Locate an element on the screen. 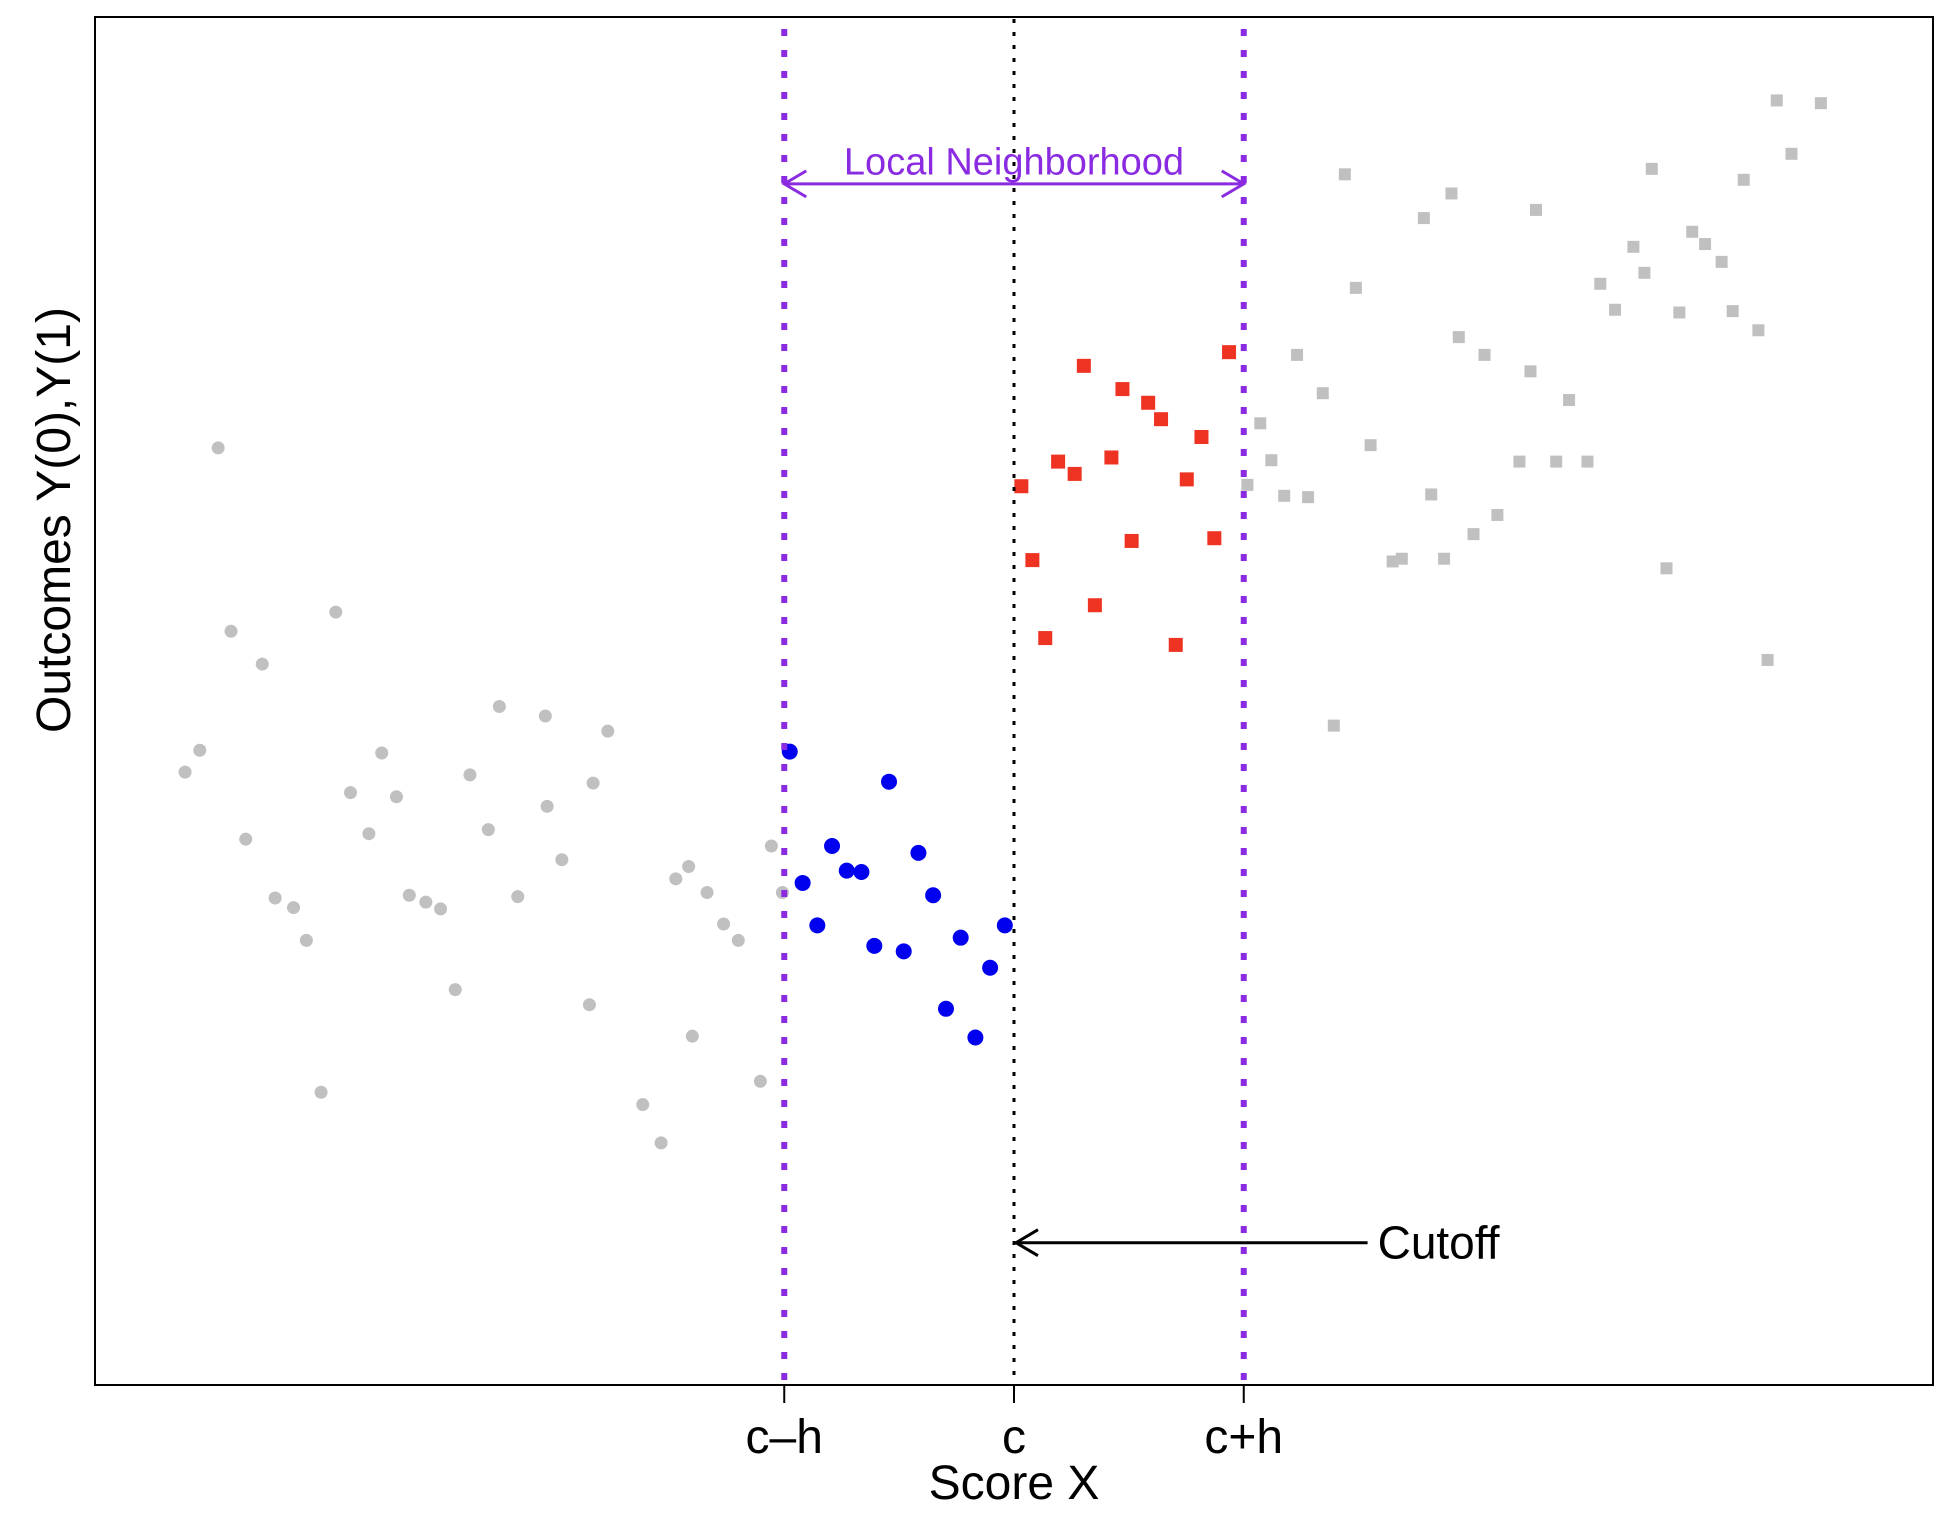  neighborhood-arrowhead-right is located at coordinates (1233, 184).